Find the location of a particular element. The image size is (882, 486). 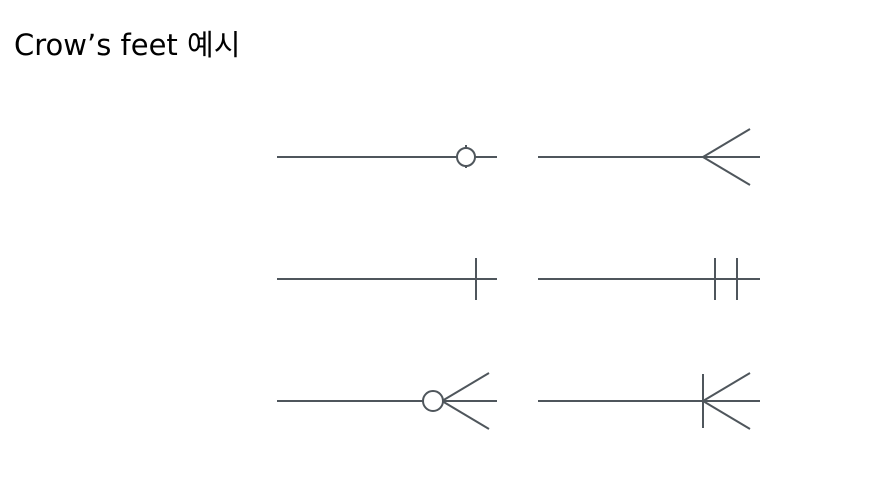

notation-one is located at coordinates (387, 279).